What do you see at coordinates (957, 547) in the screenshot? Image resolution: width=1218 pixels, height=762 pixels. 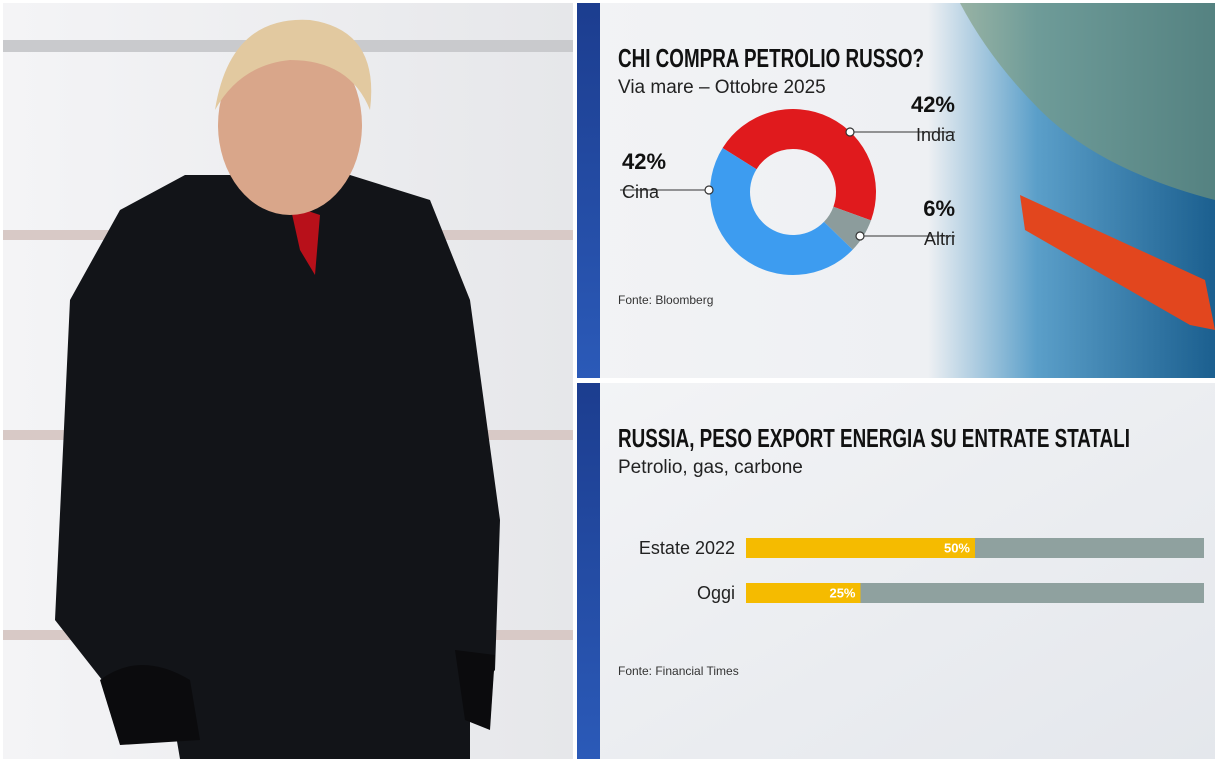 I see `value-label: 50%` at bounding box center [957, 547].